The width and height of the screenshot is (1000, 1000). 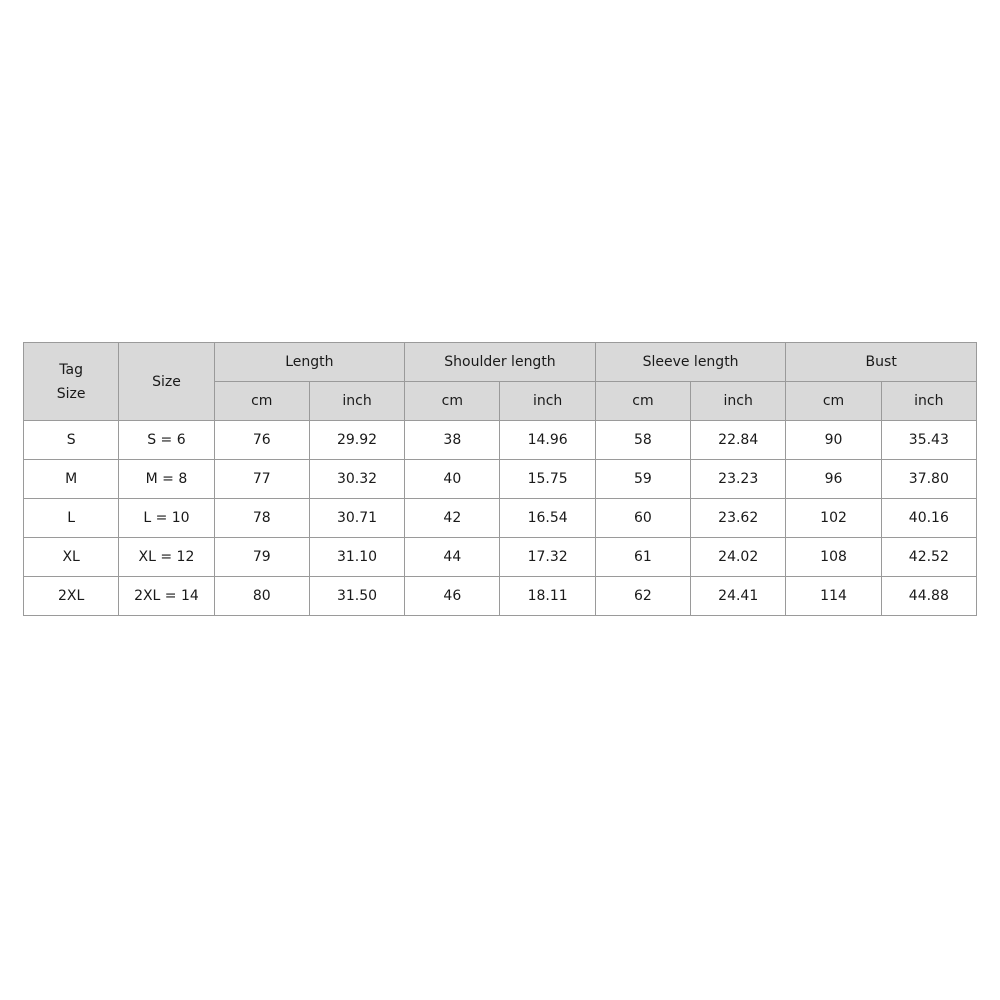 I want to click on header-cell: Tag Size, so click(x=71, y=381).